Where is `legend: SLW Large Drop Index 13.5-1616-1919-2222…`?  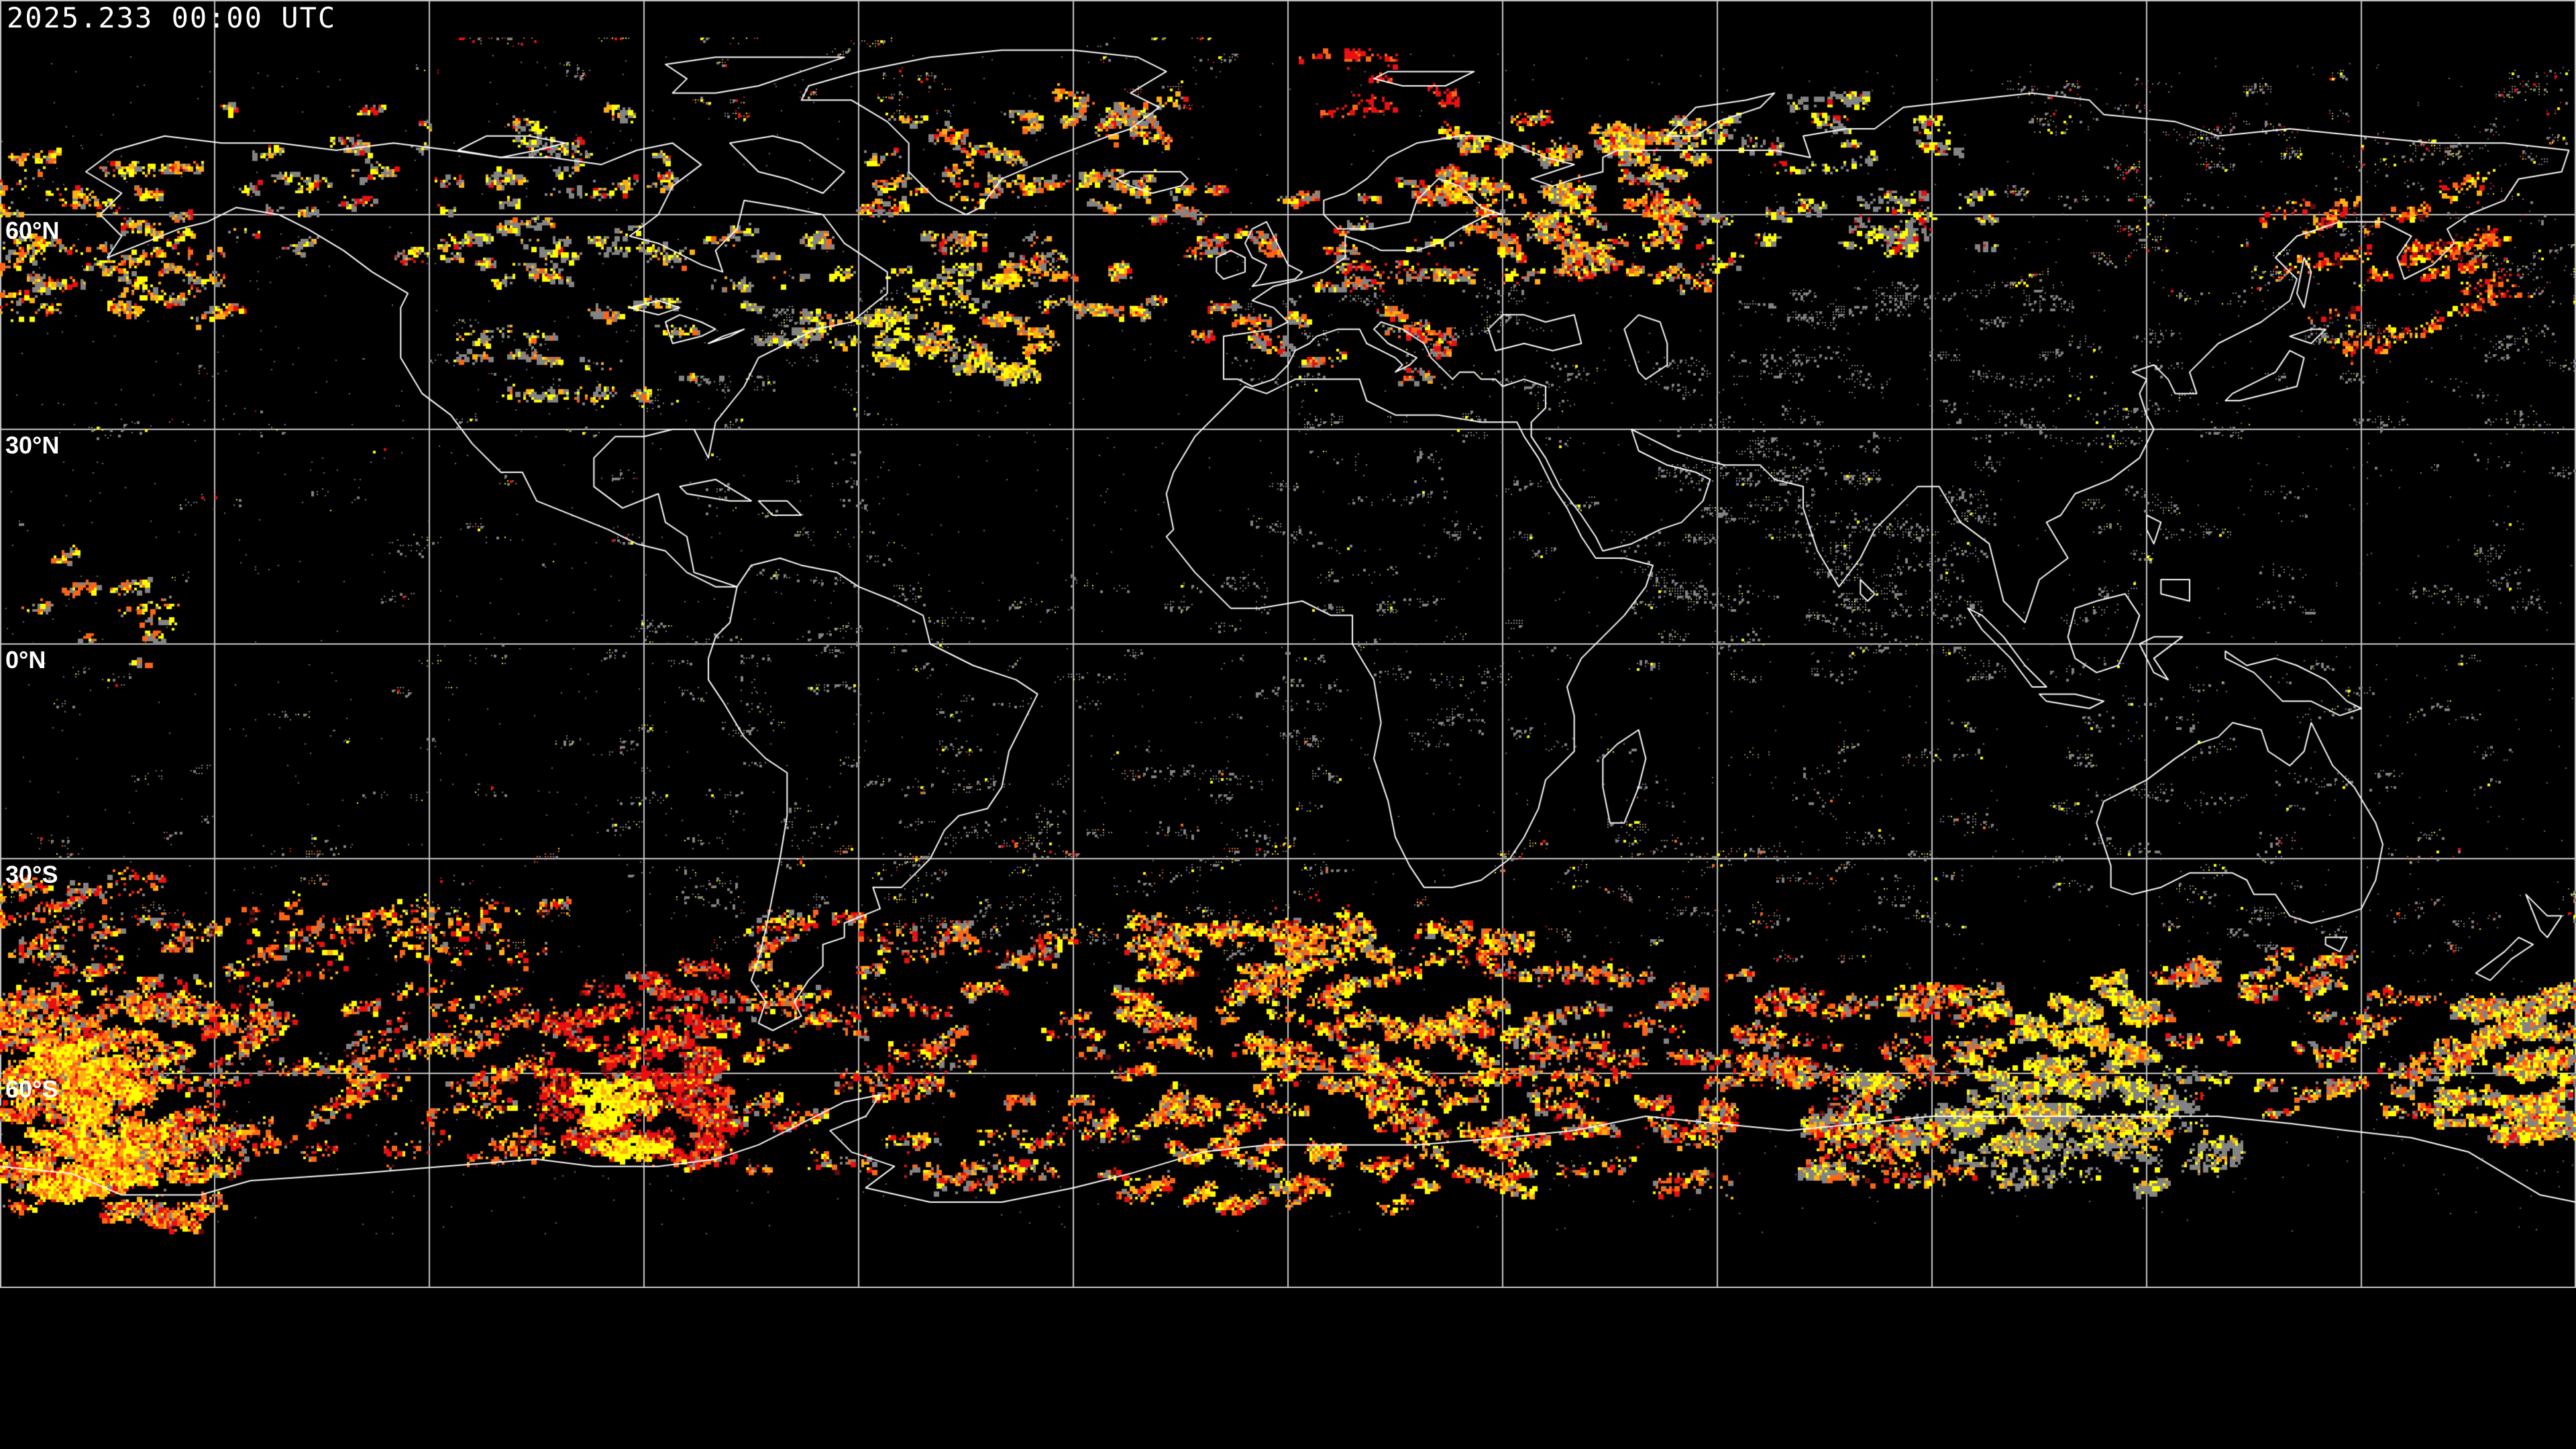
legend: SLW Large Drop Index 13.5-1616-1919-2222… is located at coordinates (1288, 1368).